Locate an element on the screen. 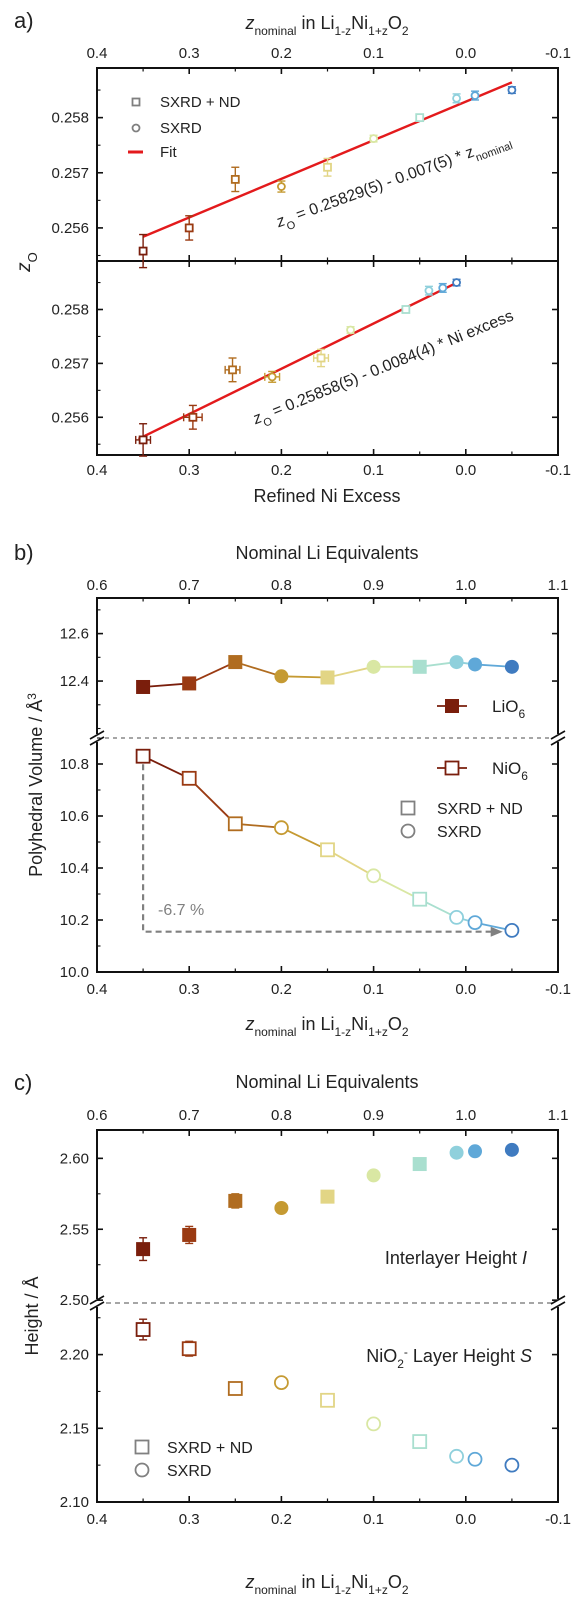 The width and height of the screenshot is (585, 1602). panel-c-bottom-xtick-label: 0.4 is located at coordinates (97, 1519).